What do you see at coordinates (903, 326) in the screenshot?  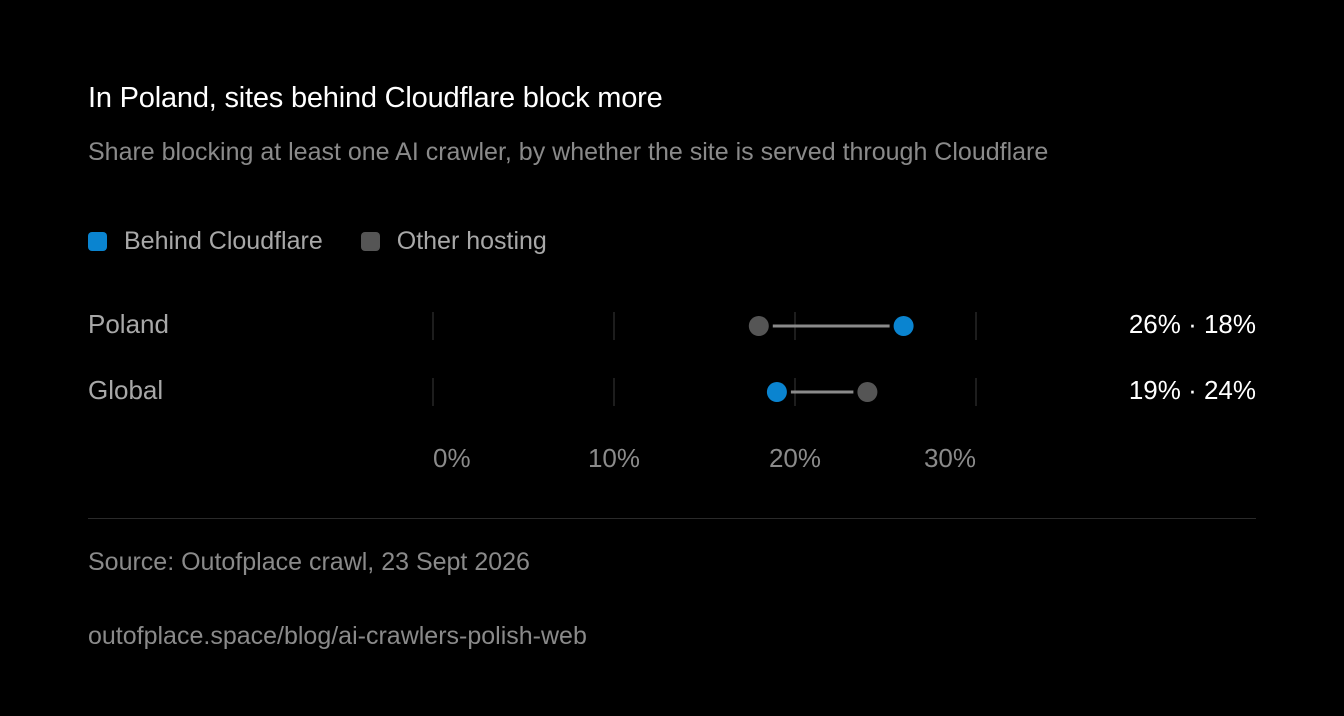 I see `point-behind-cloudflare-poland` at bounding box center [903, 326].